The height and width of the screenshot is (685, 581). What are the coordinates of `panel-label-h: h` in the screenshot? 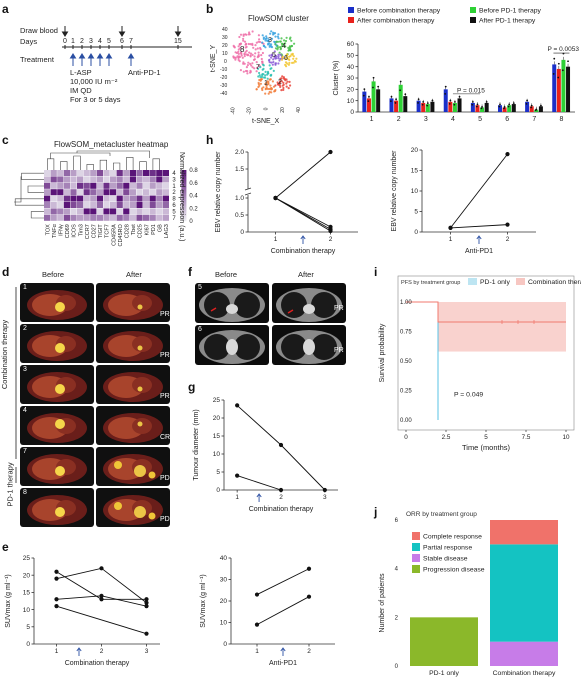 It's located at (210, 140).